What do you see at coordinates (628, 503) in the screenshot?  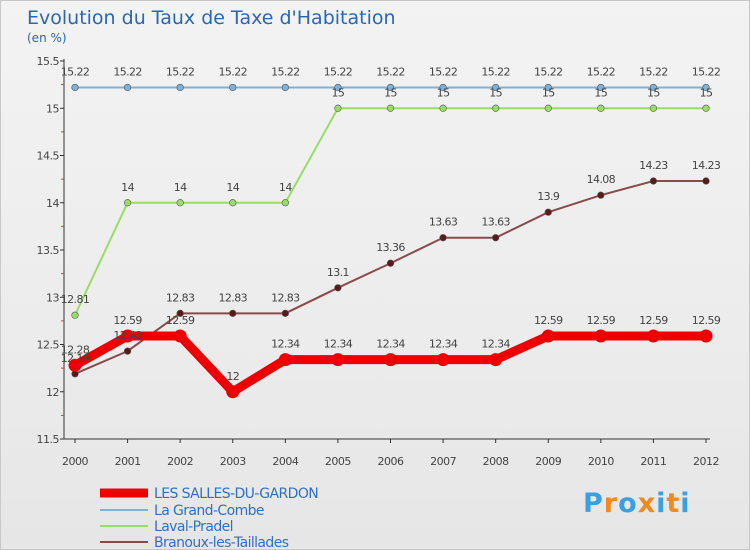 I see `logo-letter: o` at bounding box center [628, 503].